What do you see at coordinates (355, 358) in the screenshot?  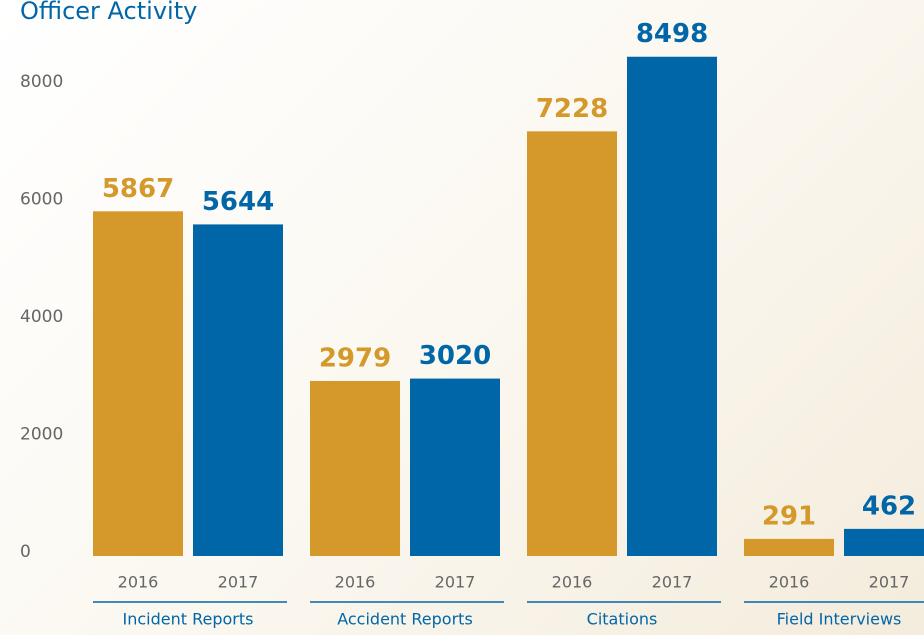 I see `value-label: 2979` at bounding box center [355, 358].